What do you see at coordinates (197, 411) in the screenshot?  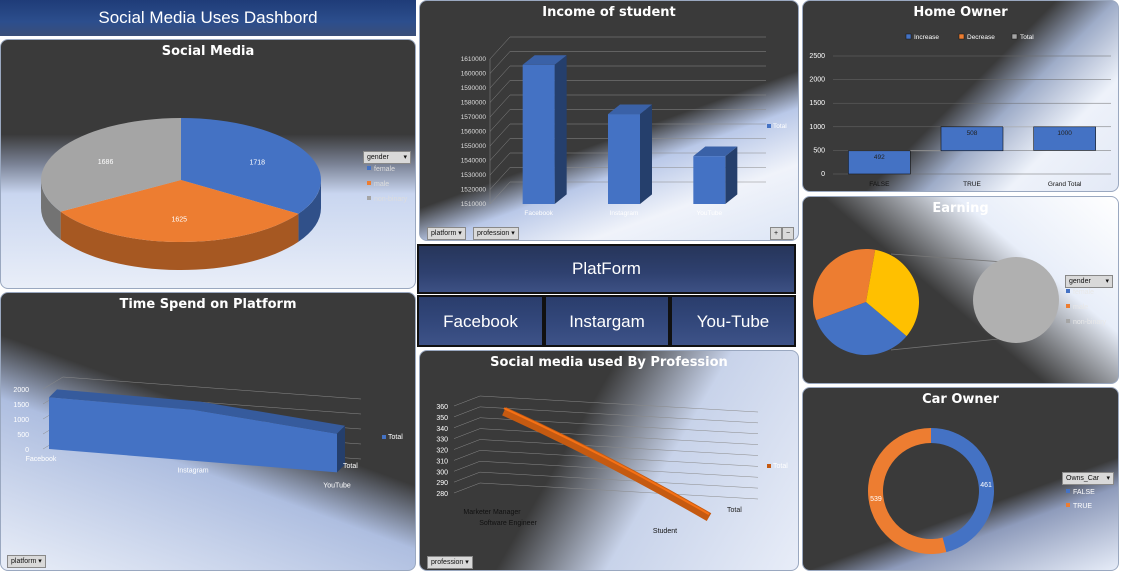 I see `area-top` at bounding box center [197, 411].